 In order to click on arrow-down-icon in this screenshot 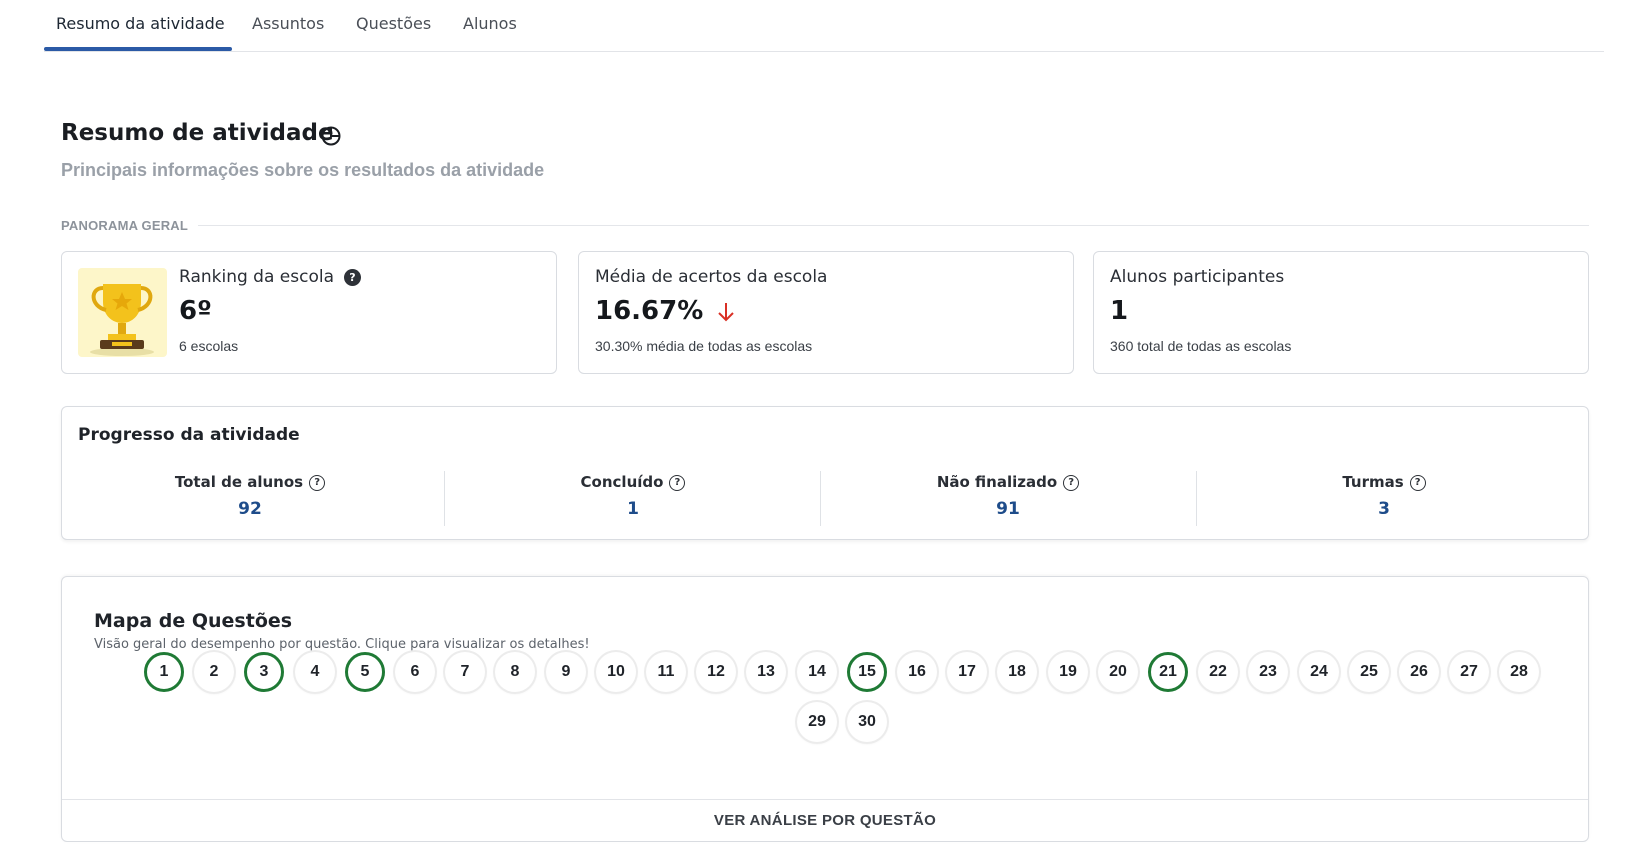, I will do `click(726, 311)`.